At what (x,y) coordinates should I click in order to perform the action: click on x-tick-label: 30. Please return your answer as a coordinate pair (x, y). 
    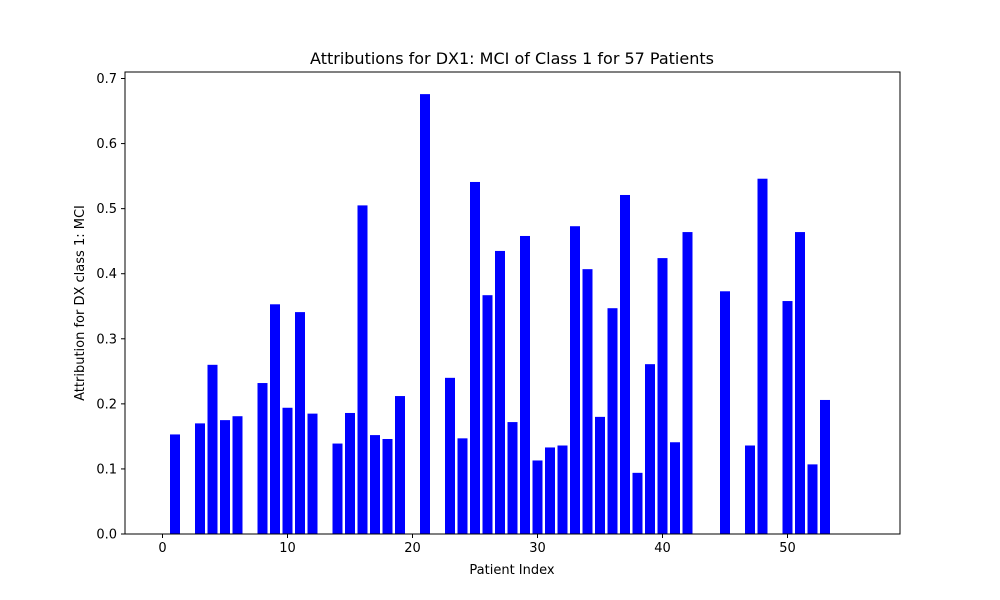
    Looking at the image, I should click on (537, 548).